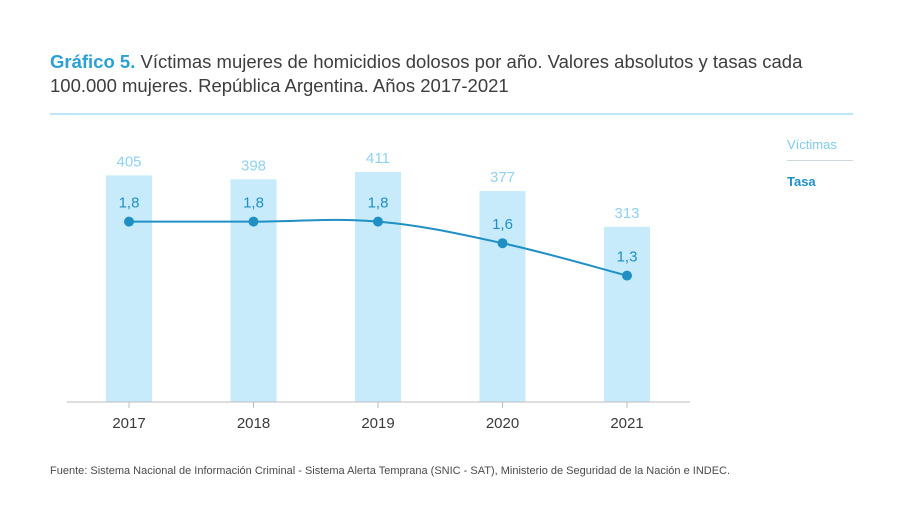 This screenshot has width=900, height=532. Describe the element at coordinates (627, 314) in the screenshot. I see `bar-2021` at that location.